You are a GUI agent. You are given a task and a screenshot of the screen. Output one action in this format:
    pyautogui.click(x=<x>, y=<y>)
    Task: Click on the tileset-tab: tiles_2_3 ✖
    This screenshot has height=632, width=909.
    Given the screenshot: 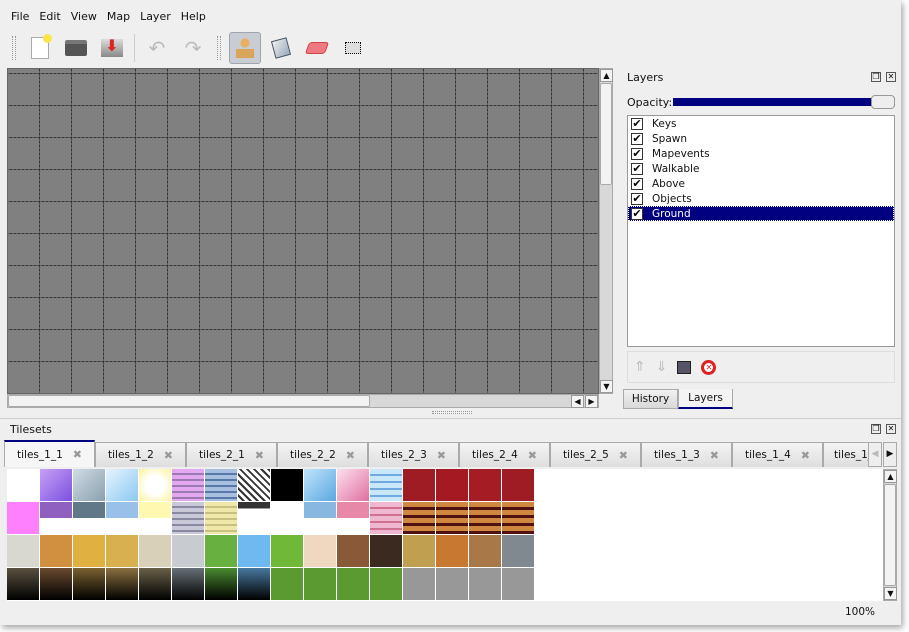 What is the action you would take?
    pyautogui.click(x=413, y=454)
    